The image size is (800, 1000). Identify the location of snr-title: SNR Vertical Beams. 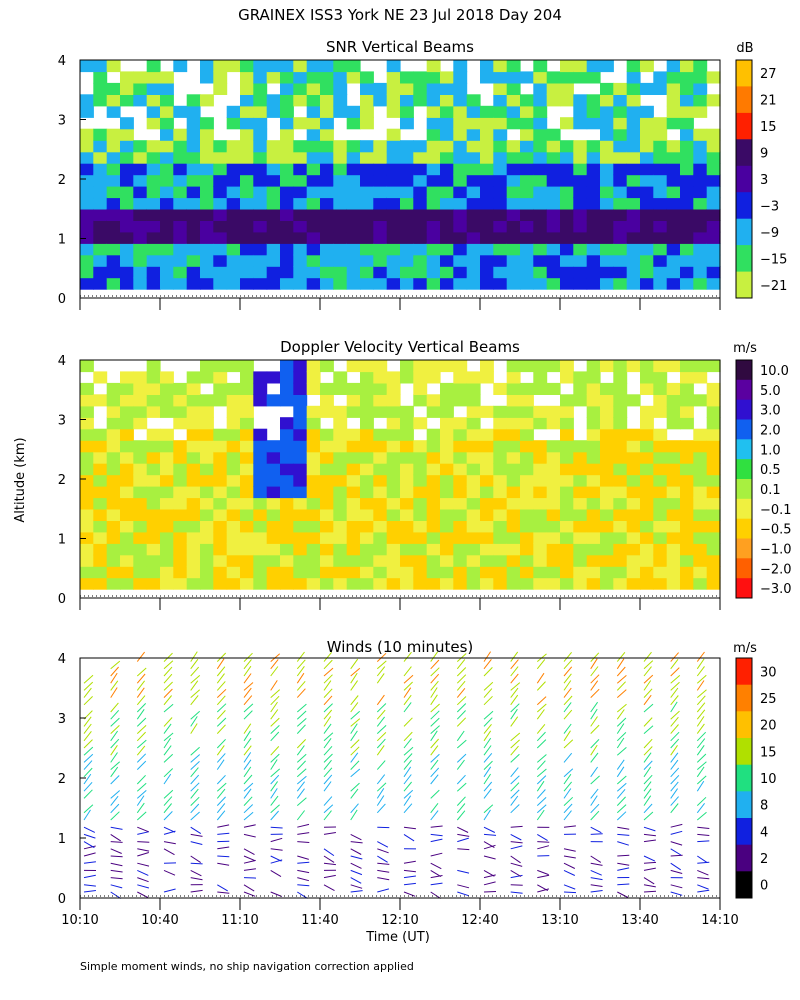
(400, 47).